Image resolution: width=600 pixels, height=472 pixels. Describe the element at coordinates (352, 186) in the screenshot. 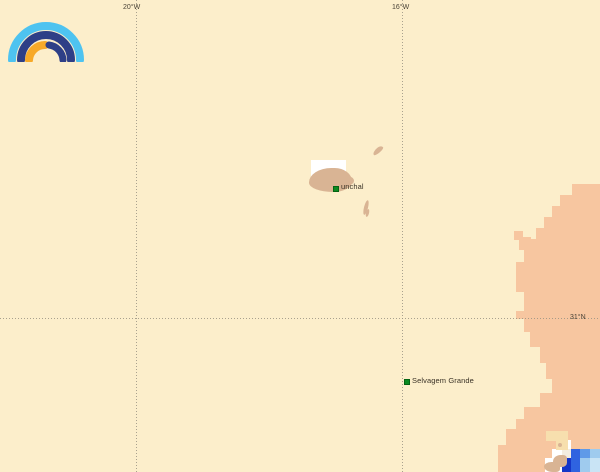

I see `label-funchal: unchal` at that location.